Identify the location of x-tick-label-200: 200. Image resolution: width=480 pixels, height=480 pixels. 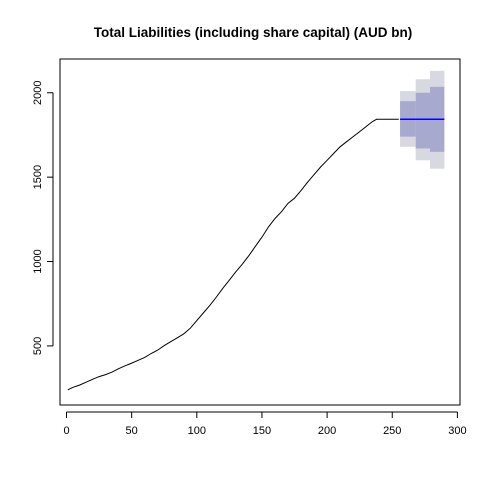
(327, 431).